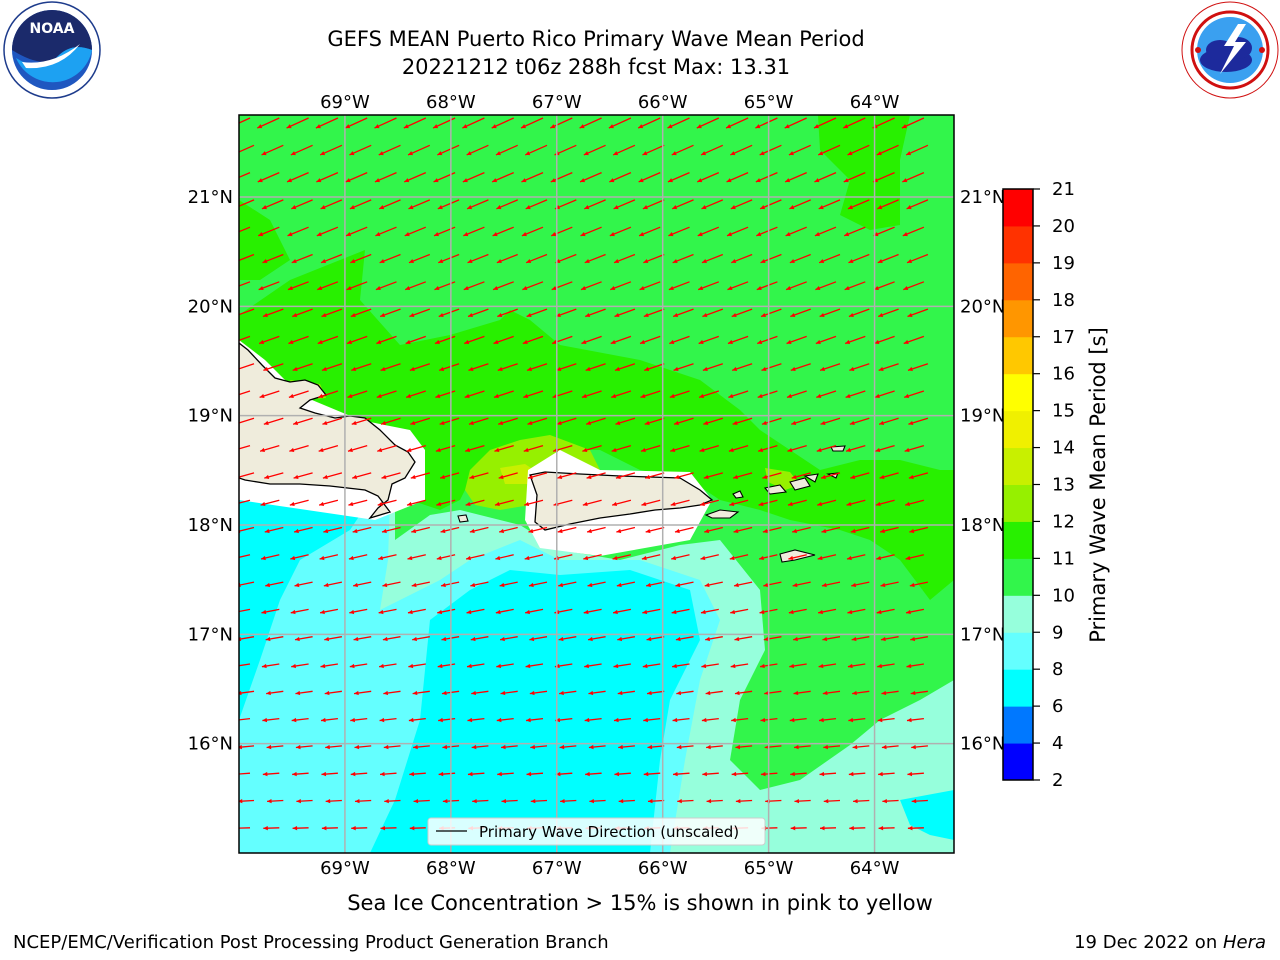  I want to click on longitude-label: 64°W, so click(875, 868).